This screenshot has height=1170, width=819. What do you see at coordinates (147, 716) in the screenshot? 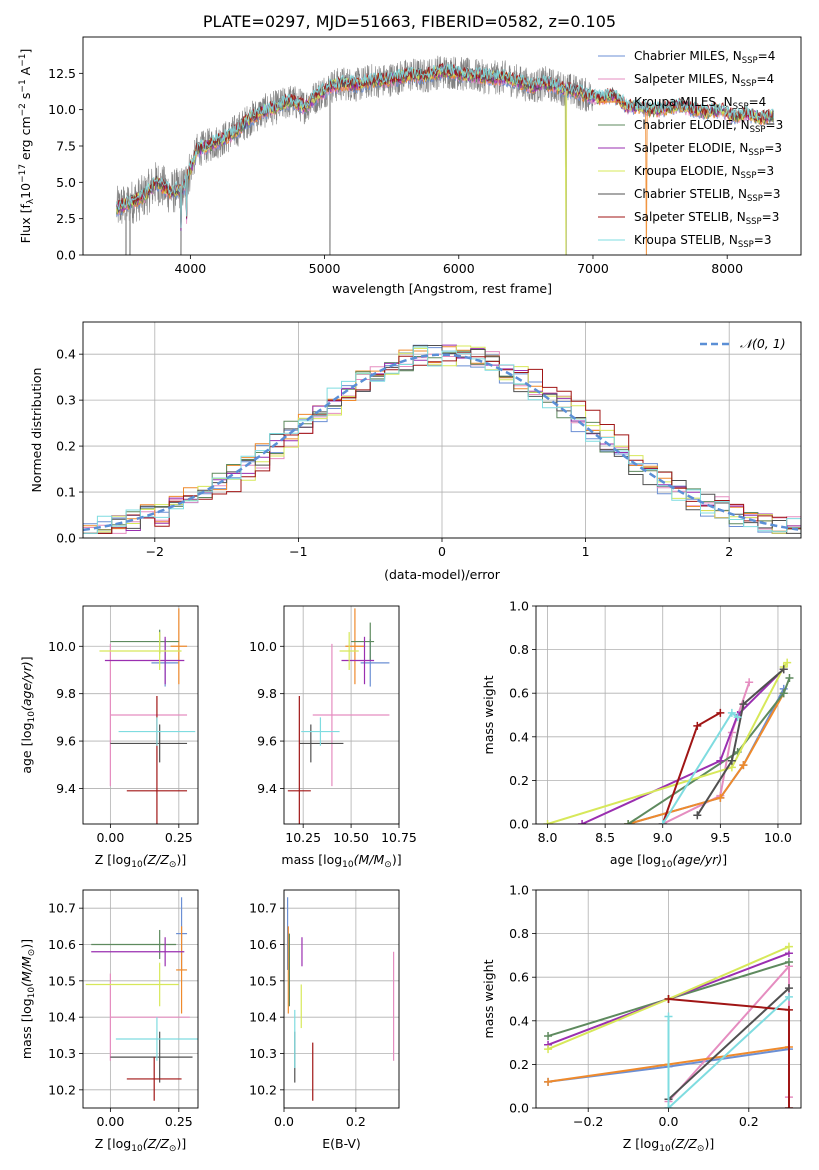
I see `age_vs_z-plot-area` at bounding box center [147, 716].